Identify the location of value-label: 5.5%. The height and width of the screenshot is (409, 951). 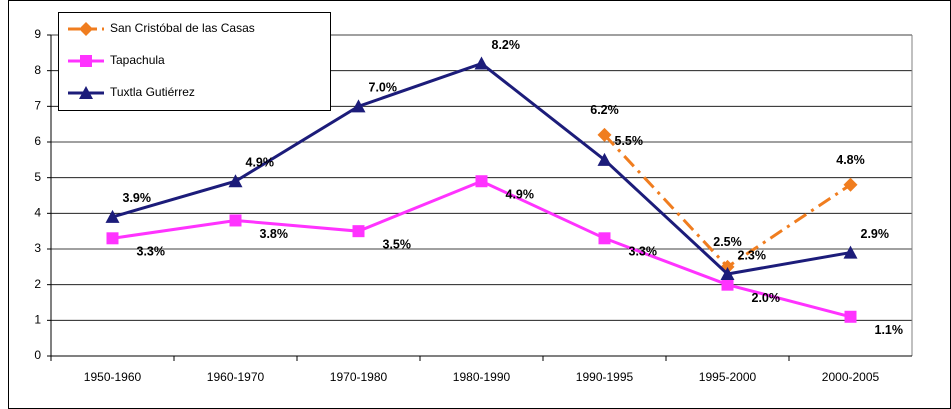
(629, 141).